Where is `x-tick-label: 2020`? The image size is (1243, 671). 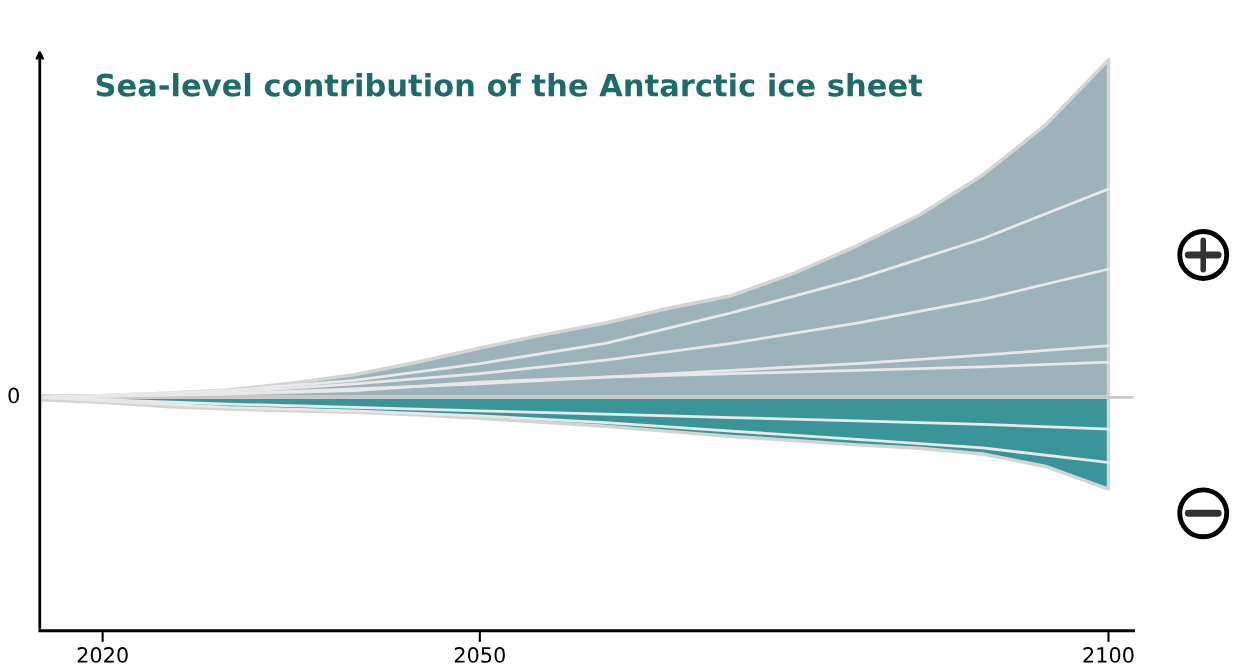
x-tick-label: 2020 is located at coordinates (102, 655).